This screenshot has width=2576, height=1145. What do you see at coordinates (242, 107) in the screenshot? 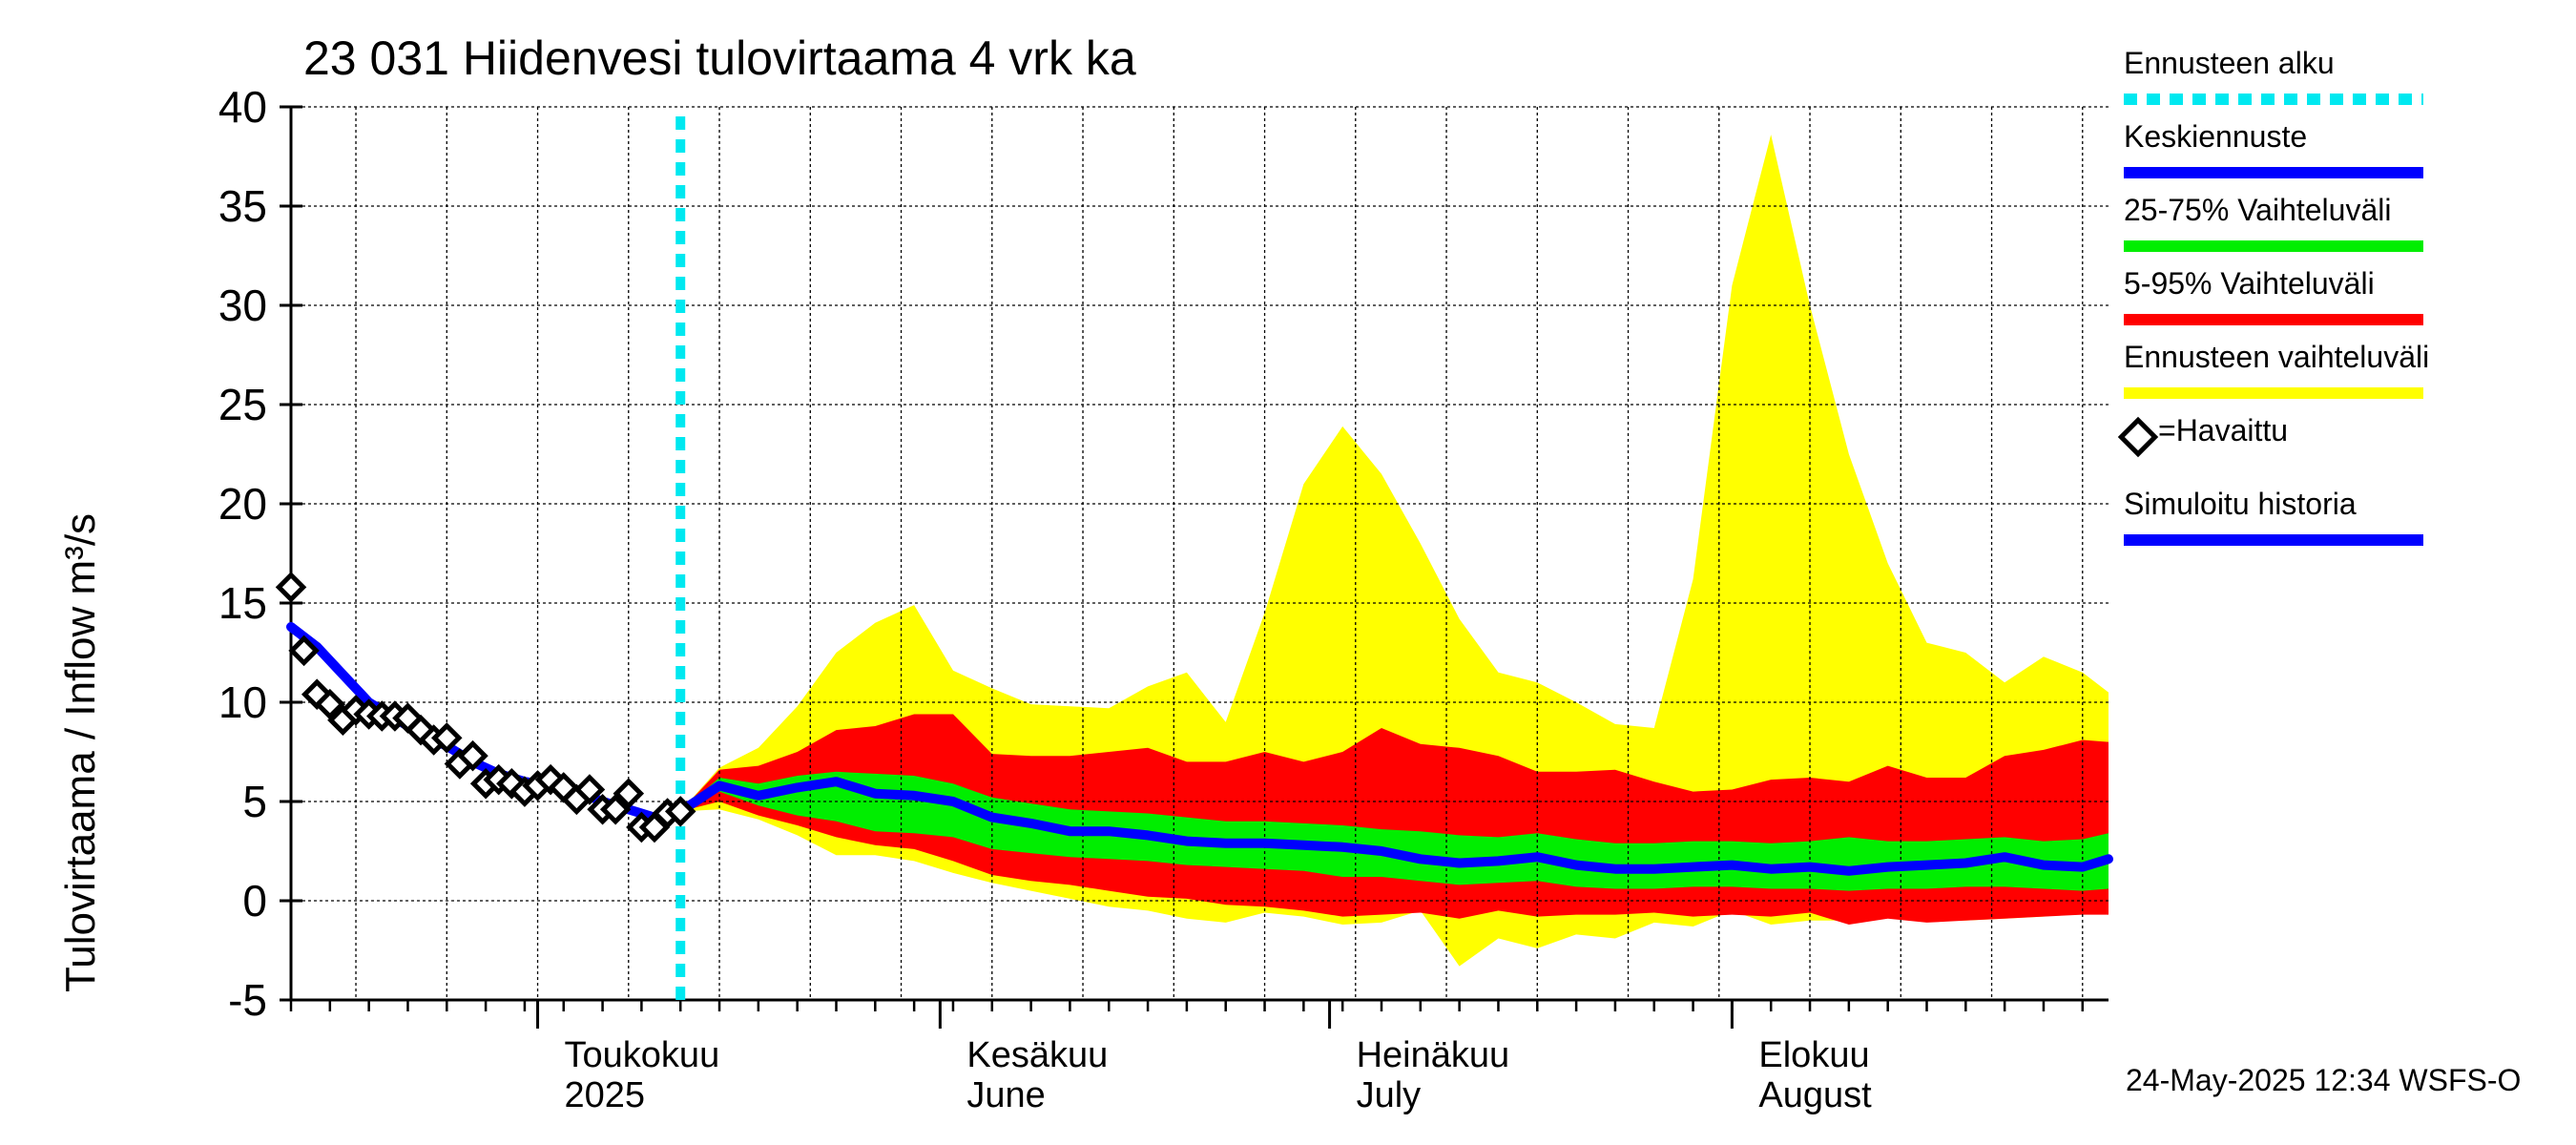
I see `y-tick-label: 40` at bounding box center [242, 107].